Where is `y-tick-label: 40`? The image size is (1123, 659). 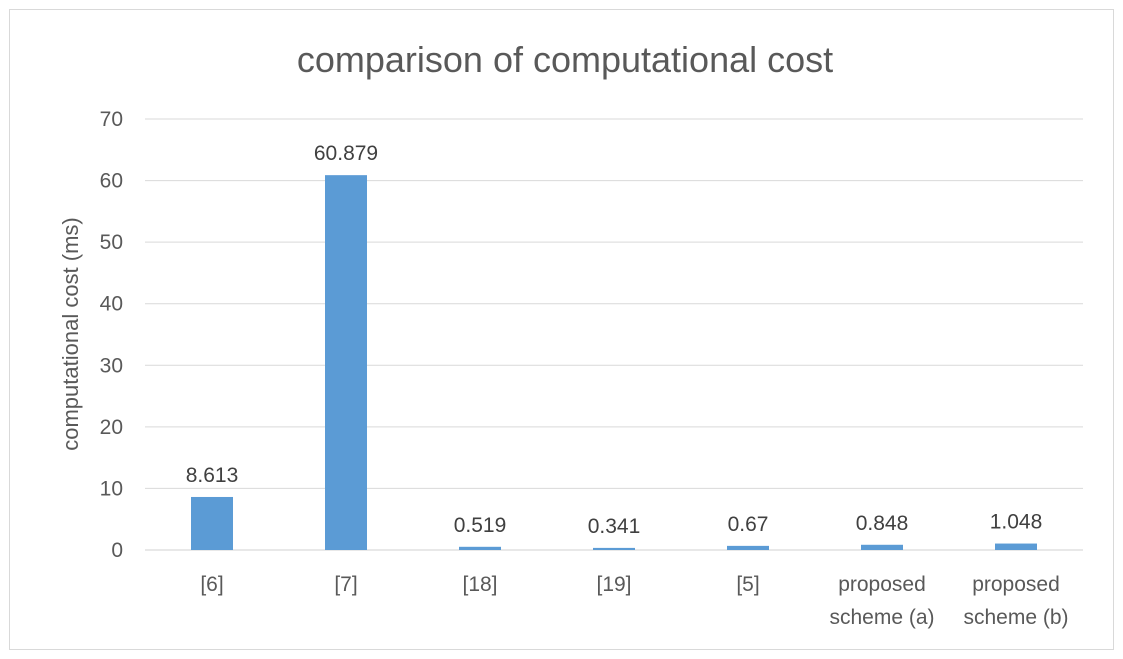
y-tick-label: 40 is located at coordinates (111, 304).